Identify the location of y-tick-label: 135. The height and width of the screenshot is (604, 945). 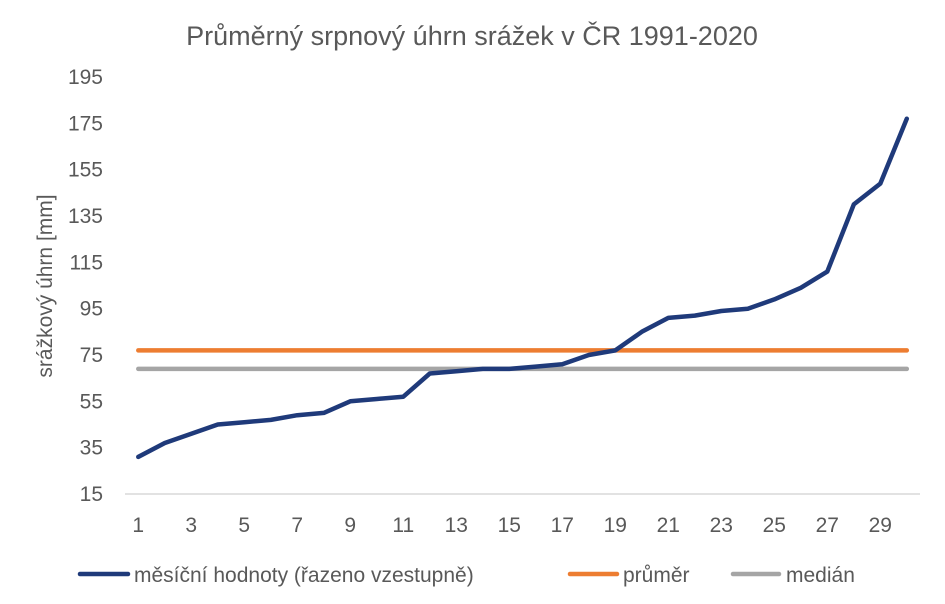
(85, 216).